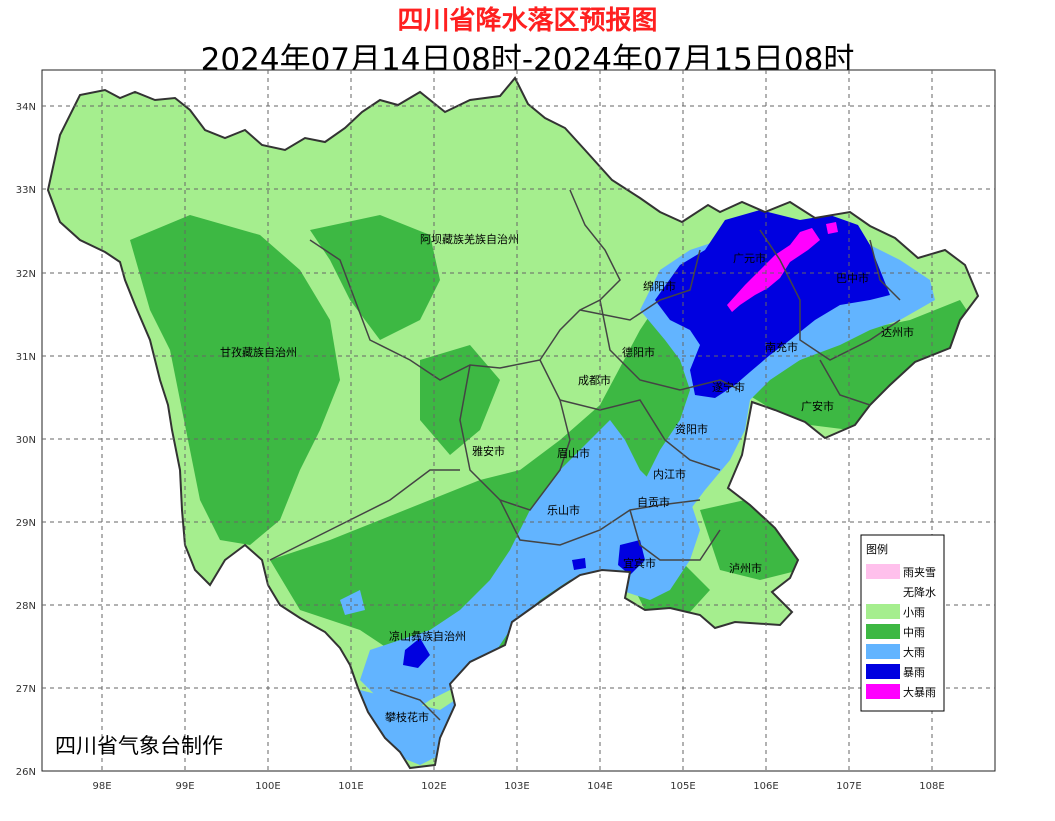  What do you see at coordinates (919, 572) in the screenshot?
I see `legend-label: 雨夹雪` at bounding box center [919, 572].